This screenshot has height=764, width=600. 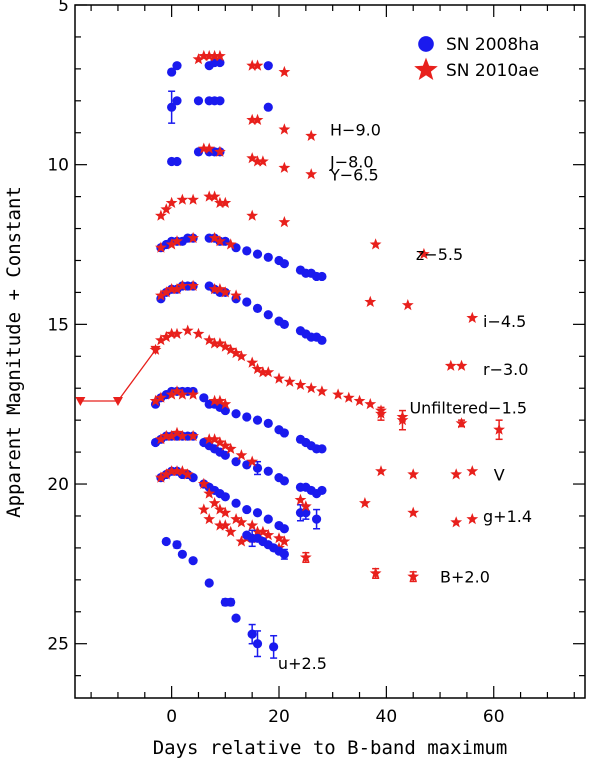 I want to click on y-tick-label: 20, so click(x=58, y=485).